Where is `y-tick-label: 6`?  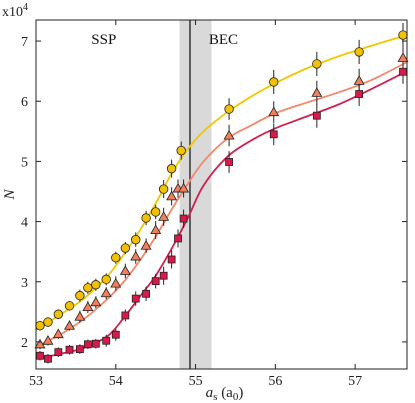 y-tick-label: 6 is located at coordinates (24, 102).